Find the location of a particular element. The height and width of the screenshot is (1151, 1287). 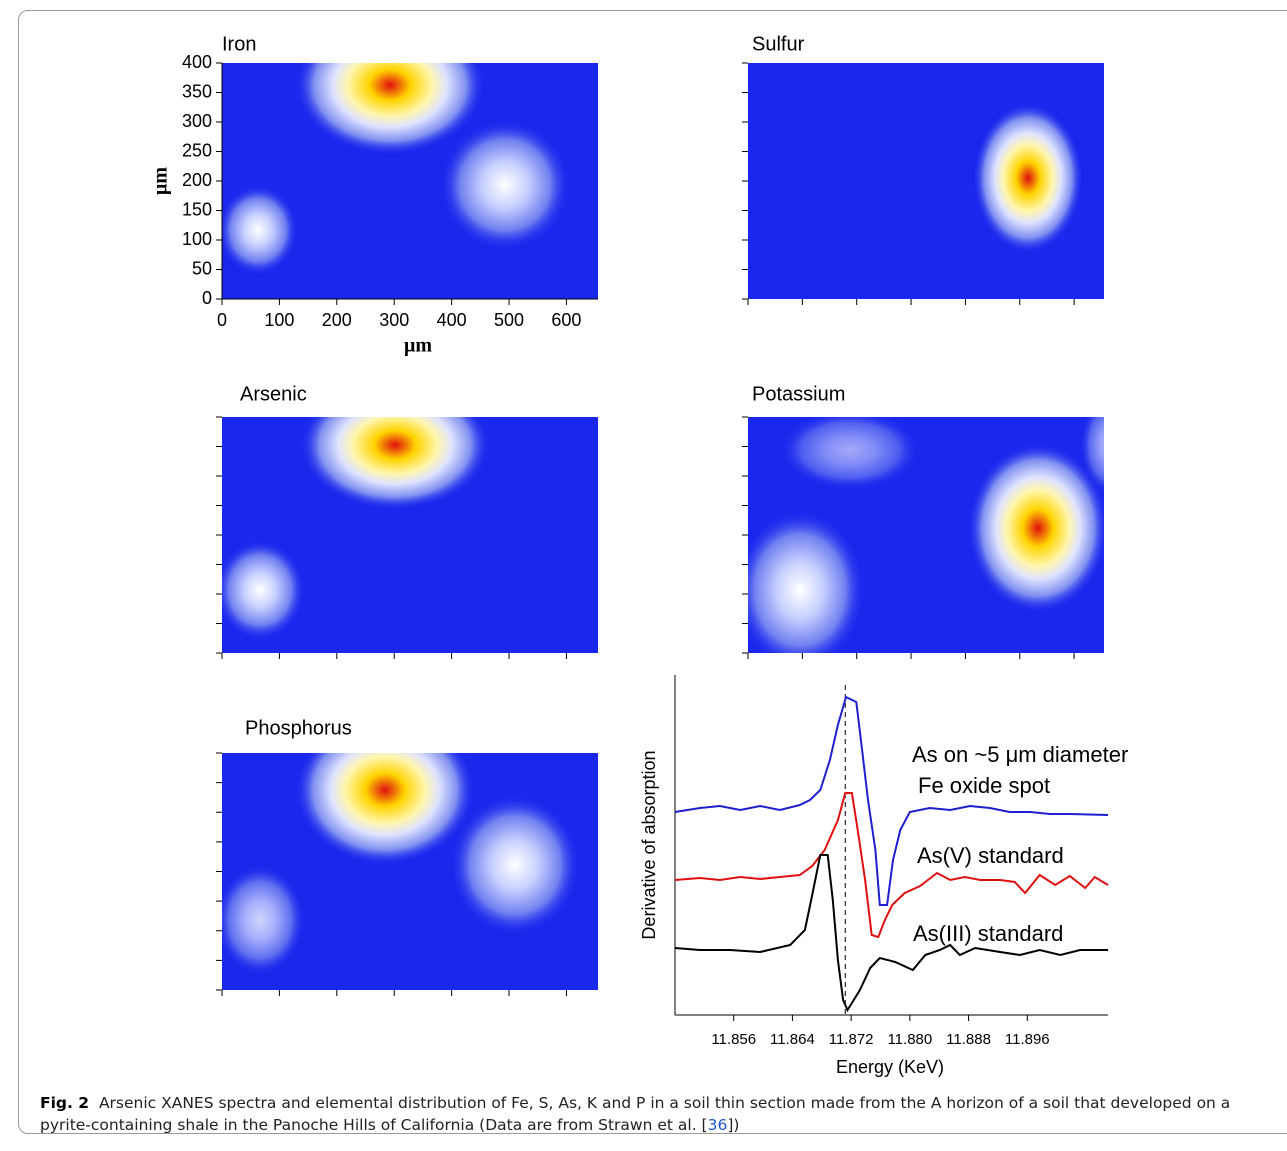

map-title: Iron is located at coordinates (239, 44).